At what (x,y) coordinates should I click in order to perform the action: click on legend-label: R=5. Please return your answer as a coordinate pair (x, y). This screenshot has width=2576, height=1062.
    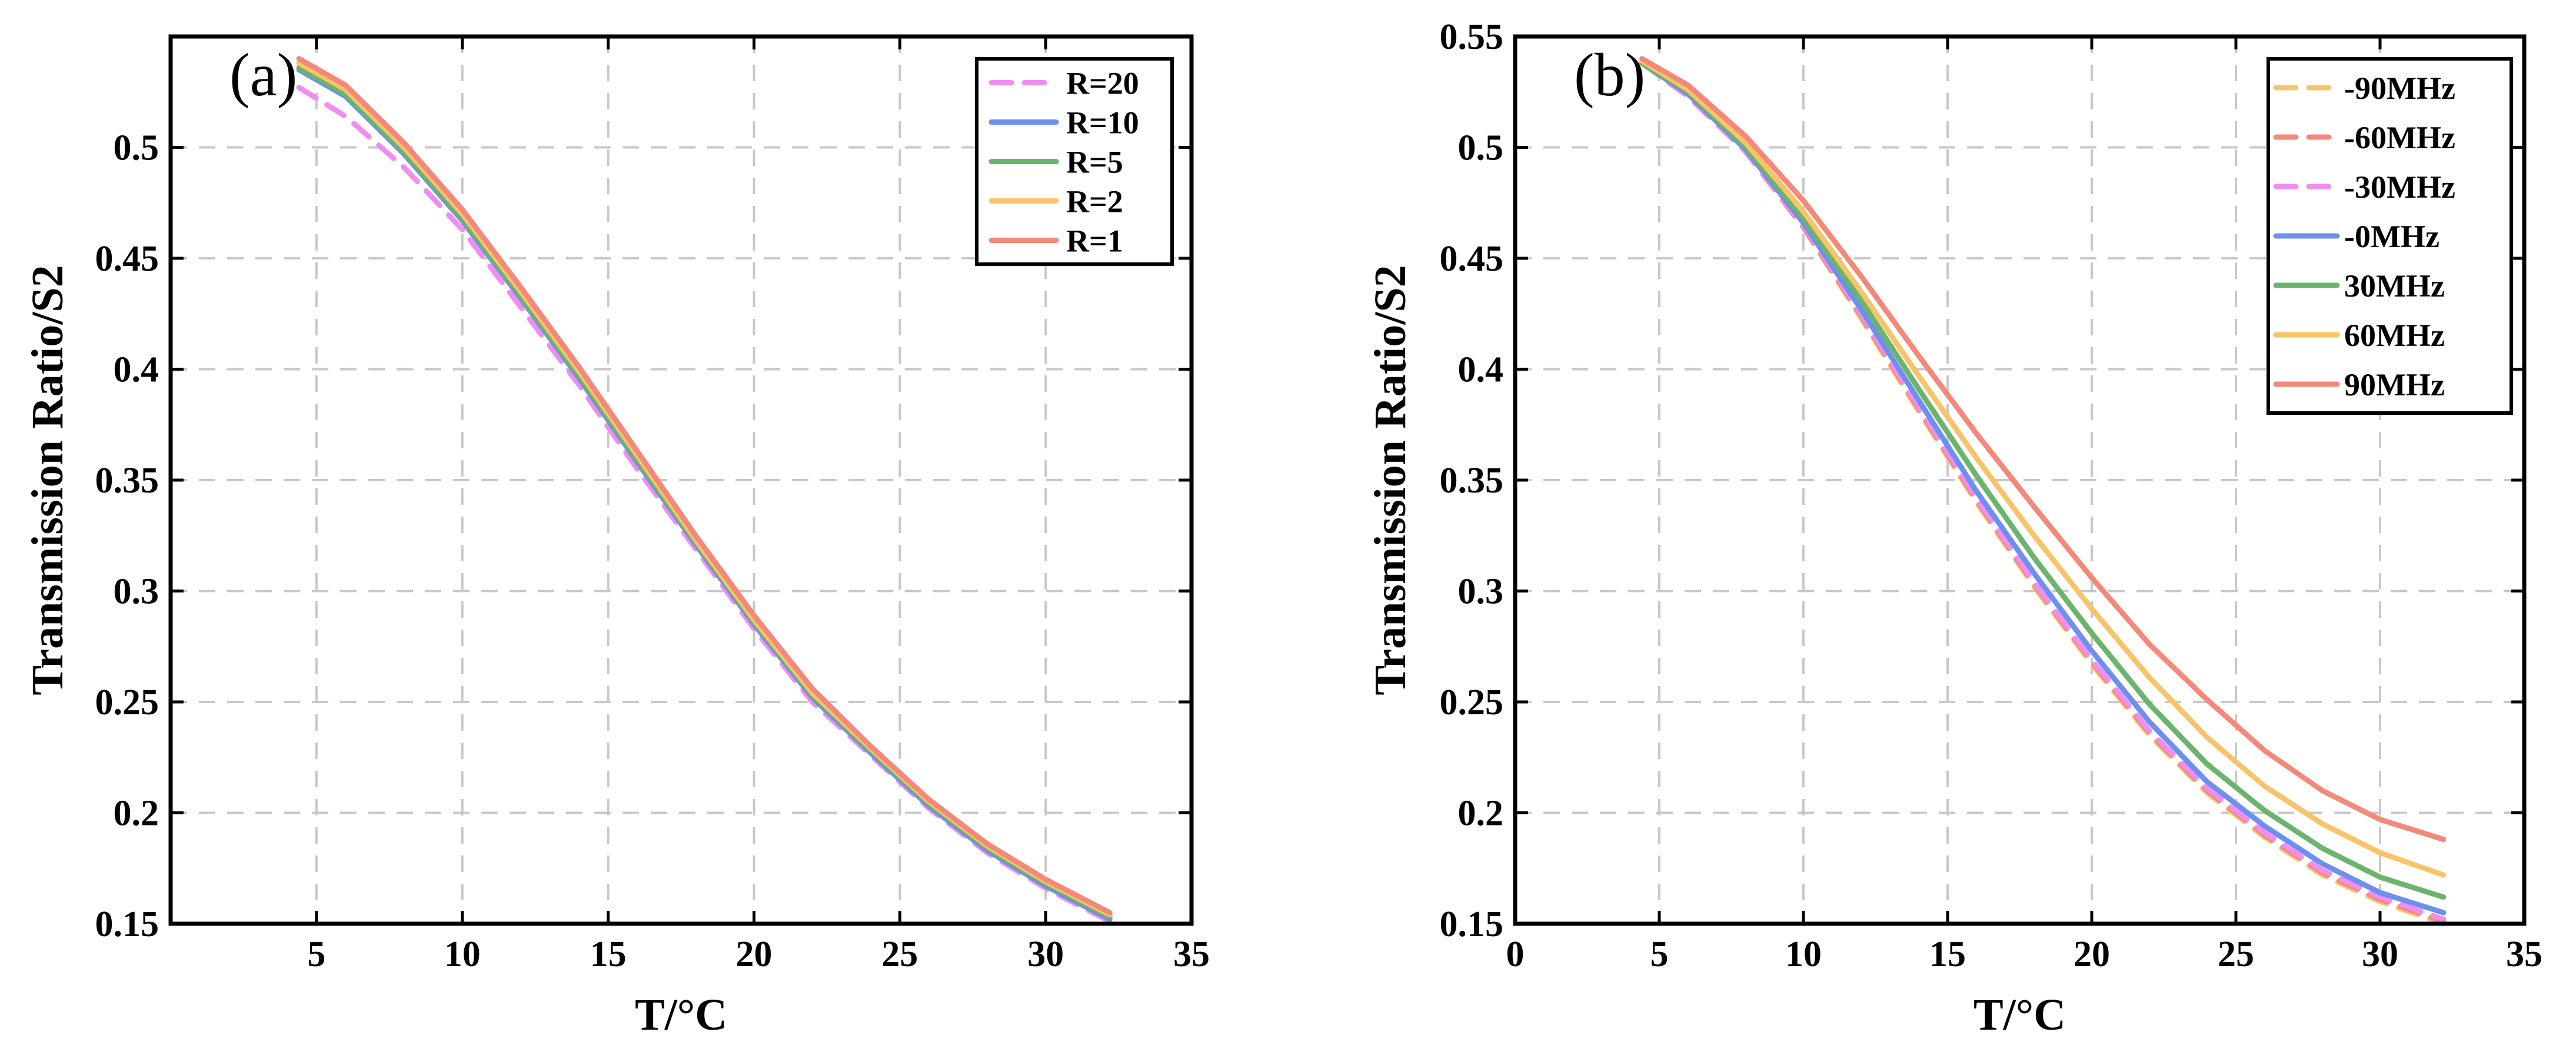
    Looking at the image, I should click on (1094, 162).